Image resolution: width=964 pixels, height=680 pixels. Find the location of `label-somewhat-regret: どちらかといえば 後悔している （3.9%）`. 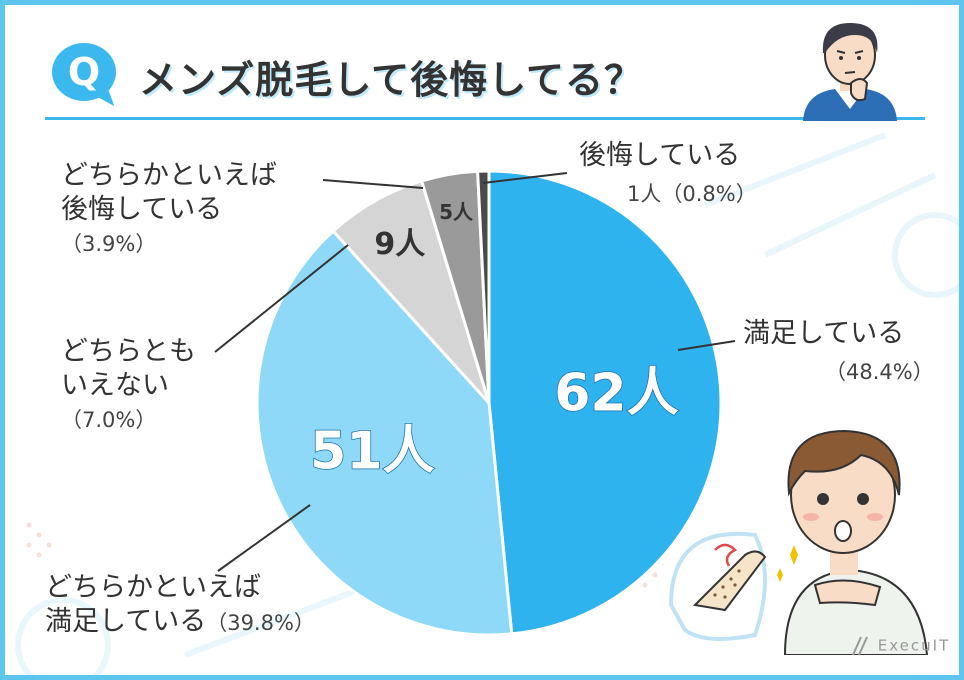

label-somewhat-regret: どちらかといえば 後悔している （3.9%） is located at coordinates (169, 210).